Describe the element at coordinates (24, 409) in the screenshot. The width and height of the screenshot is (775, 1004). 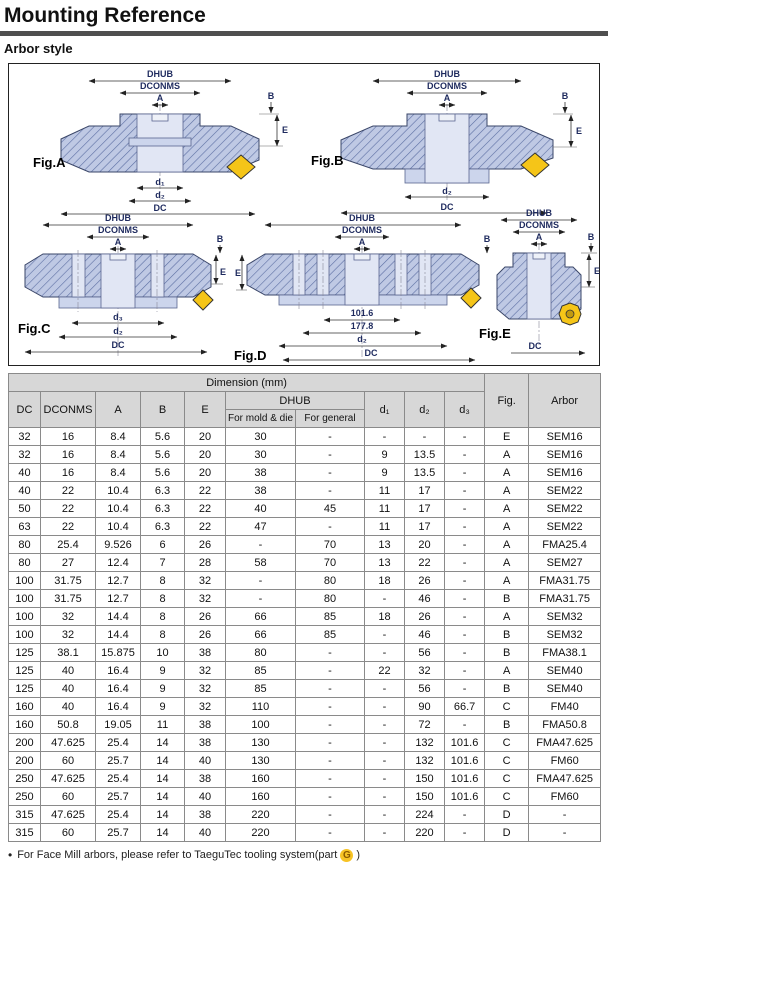
I see `col-header-dc: DC` at that location.